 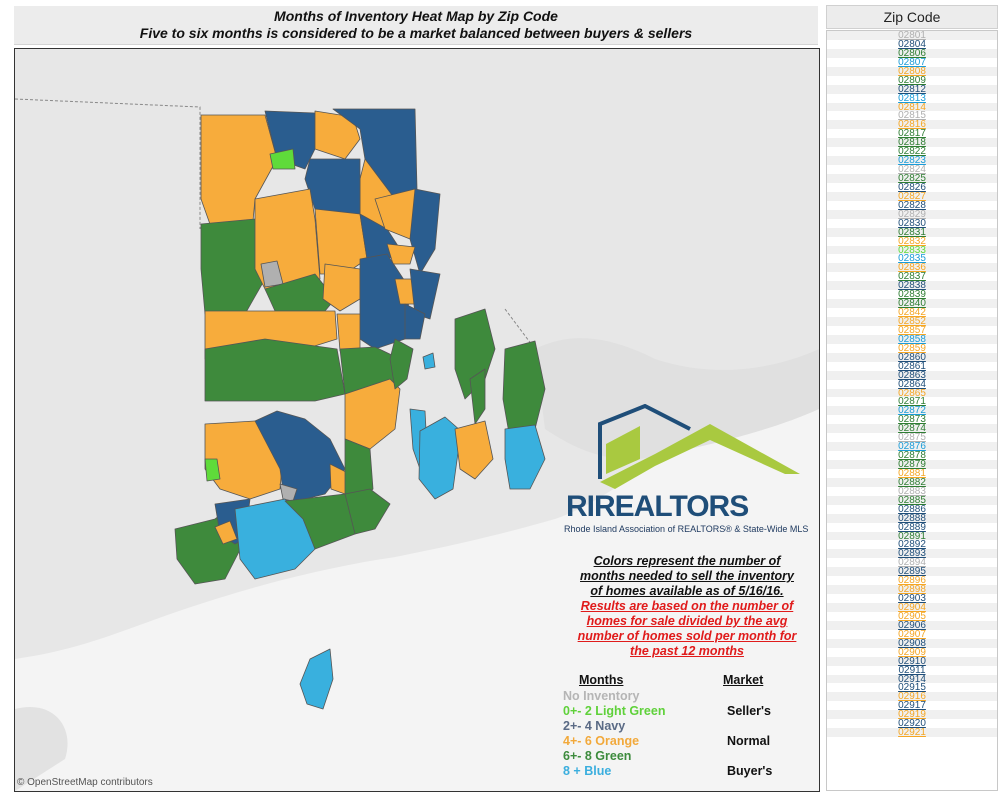 I want to click on zip-code-link: 02816, so click(x=912, y=125).